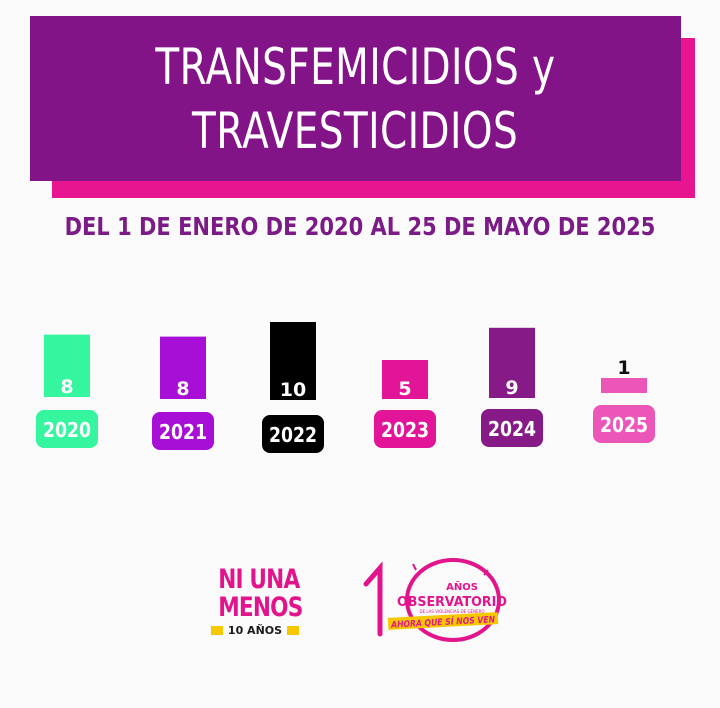 The height and width of the screenshot is (708, 720). I want to click on value-label-2022: 10, so click(293, 390).